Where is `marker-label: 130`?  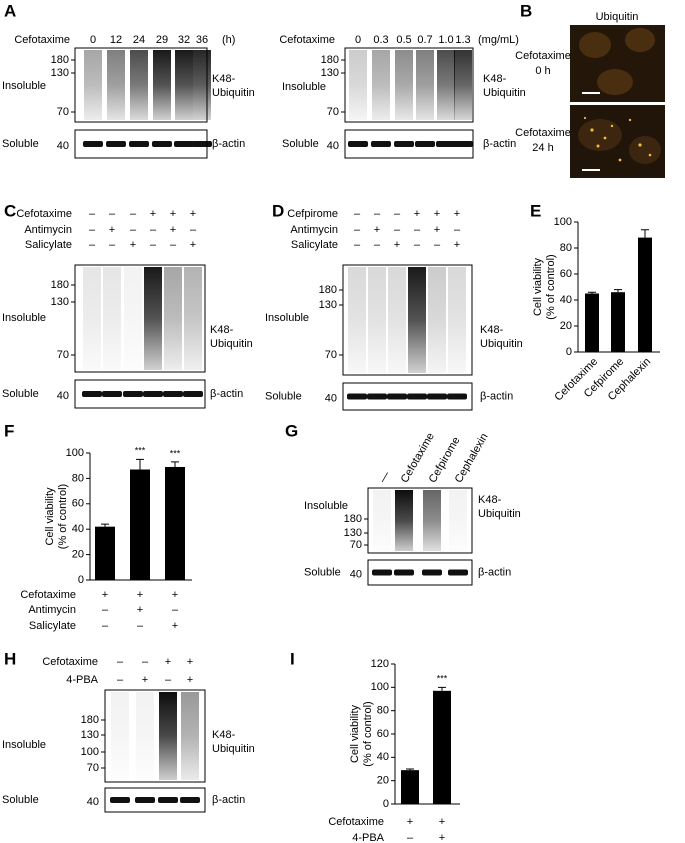 marker-label: 130 is located at coordinates (60, 302).